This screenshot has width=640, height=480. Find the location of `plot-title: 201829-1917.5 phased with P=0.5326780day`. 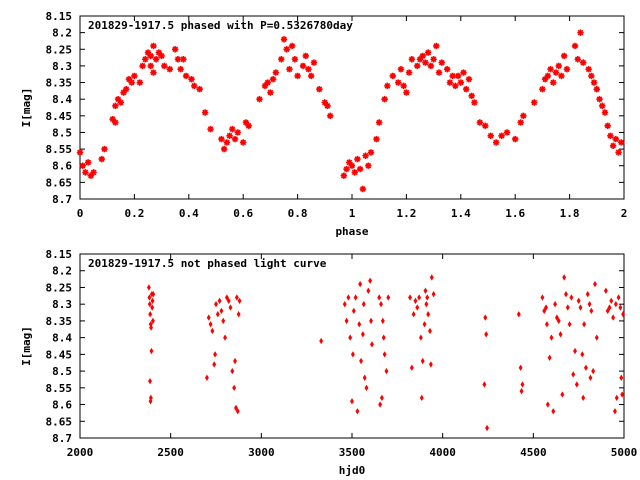

plot-title: 201829-1917.5 phased with P=0.5326780day is located at coordinates (220, 25).